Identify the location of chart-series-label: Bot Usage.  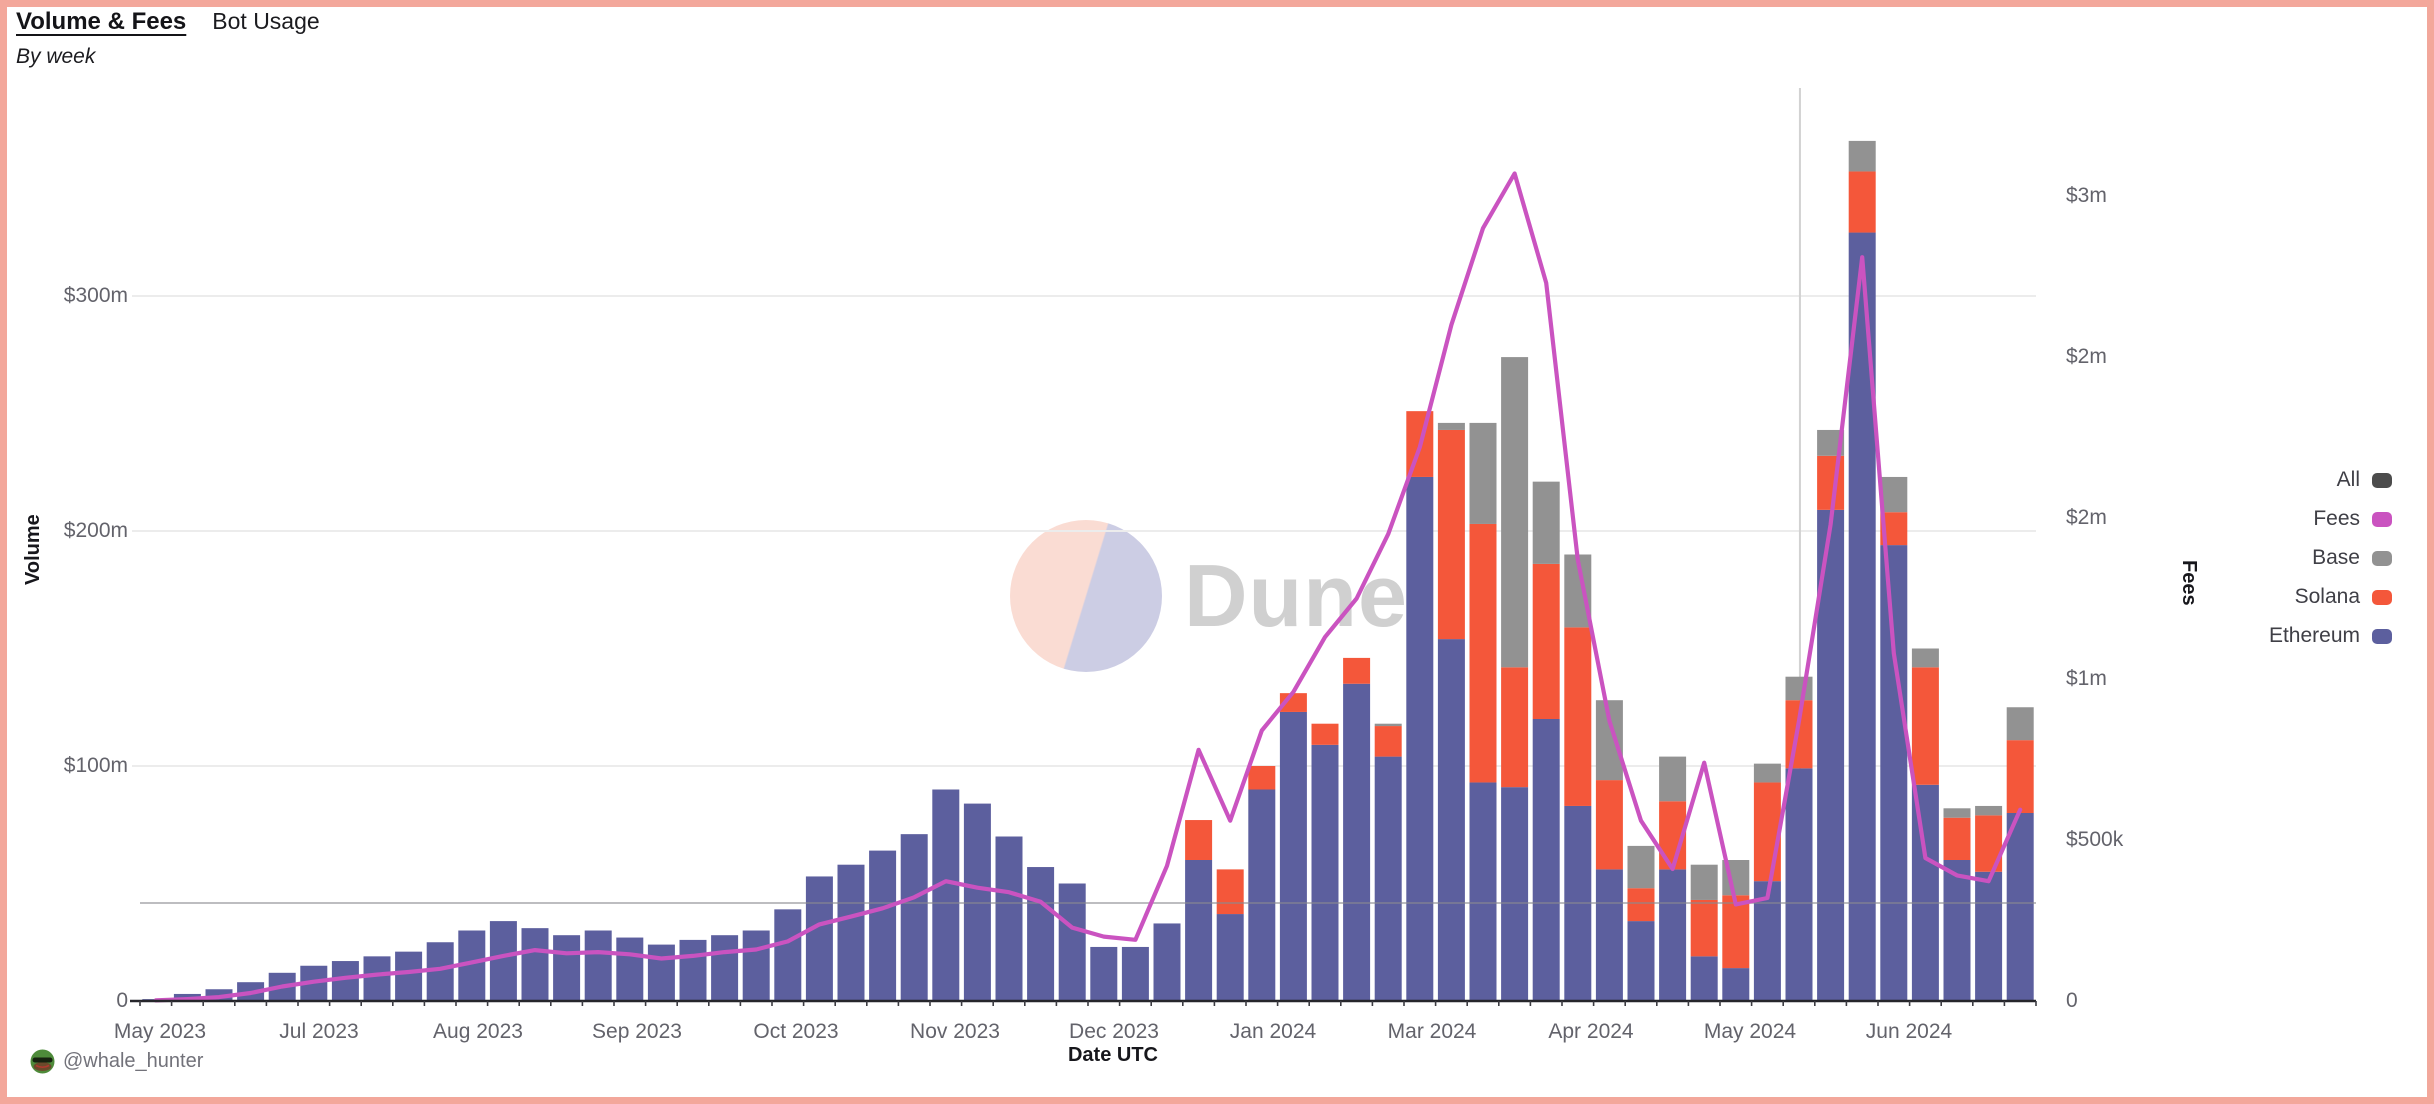
(266, 21).